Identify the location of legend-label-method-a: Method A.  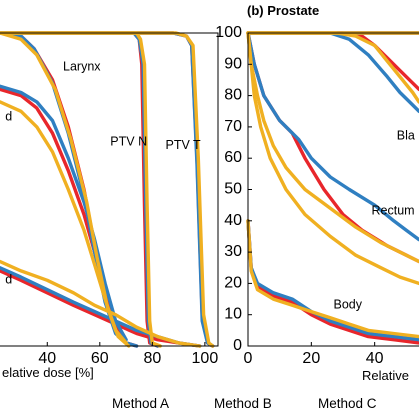
(140, 403).